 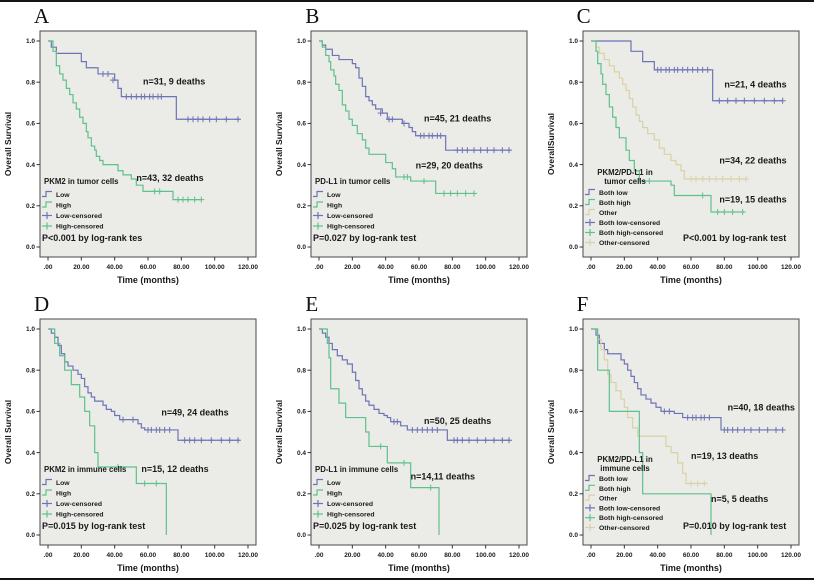 What do you see at coordinates (443, 476) in the screenshot?
I see `annotation-1: n=14,11 deaths` at bounding box center [443, 476].